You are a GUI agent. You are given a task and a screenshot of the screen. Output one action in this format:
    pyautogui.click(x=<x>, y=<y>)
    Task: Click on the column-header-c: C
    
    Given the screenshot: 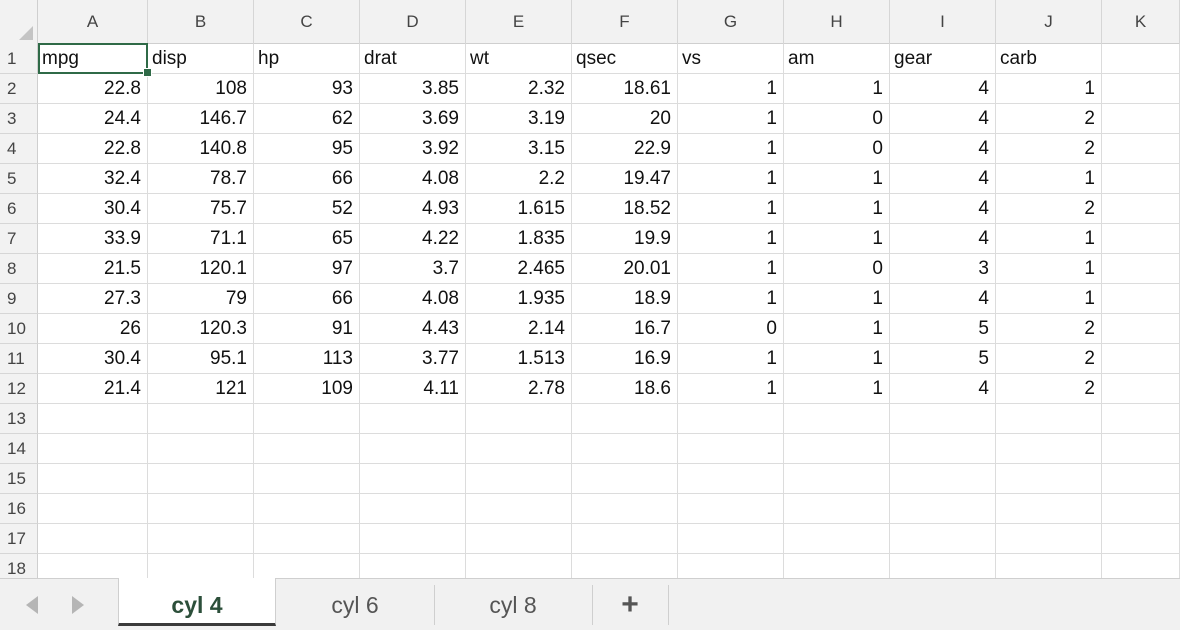 What is the action you would take?
    pyautogui.click(x=307, y=22)
    